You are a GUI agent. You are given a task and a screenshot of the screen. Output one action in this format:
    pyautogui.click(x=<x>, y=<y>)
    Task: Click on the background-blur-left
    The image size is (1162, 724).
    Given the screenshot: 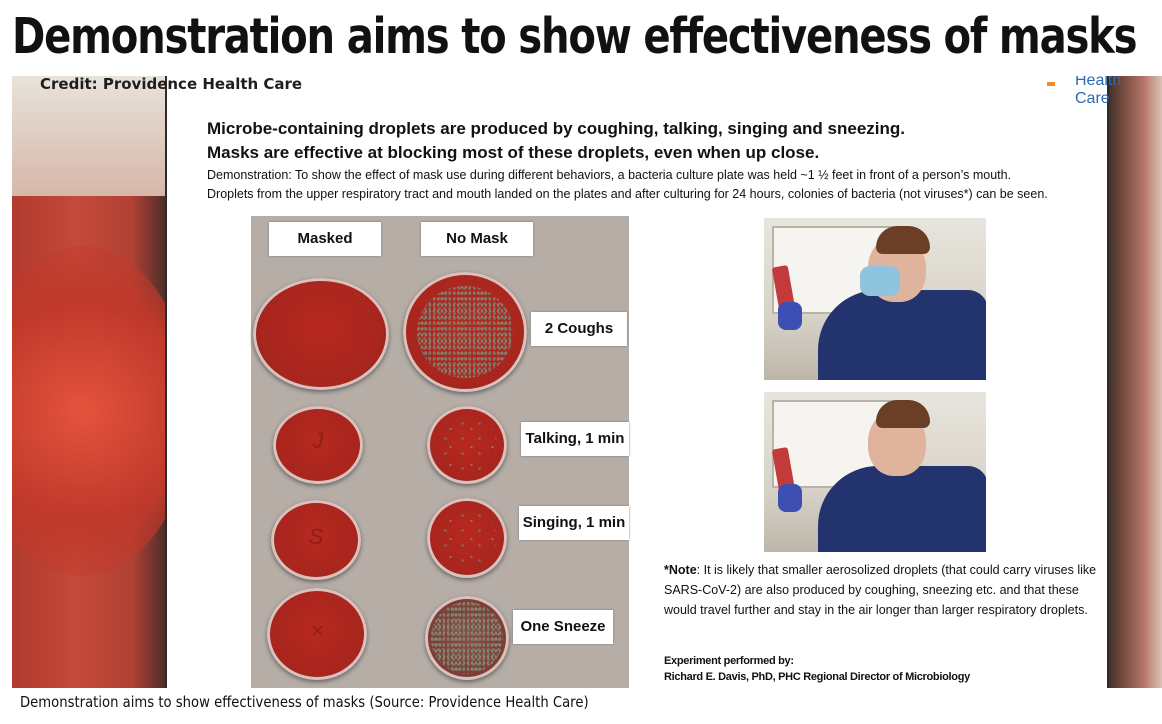 What is the action you would take?
    pyautogui.click(x=102, y=382)
    